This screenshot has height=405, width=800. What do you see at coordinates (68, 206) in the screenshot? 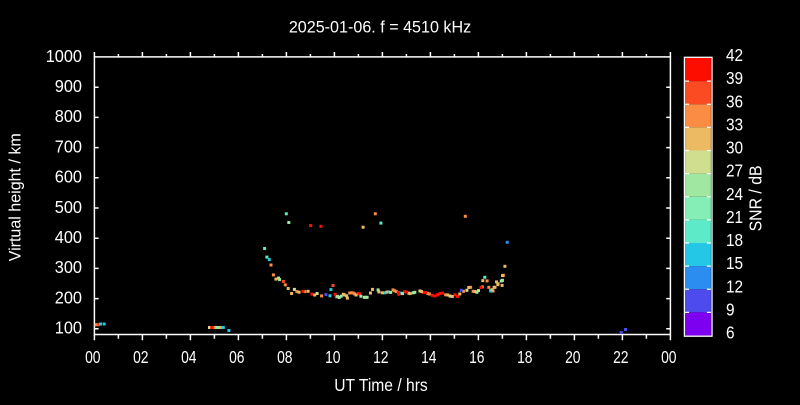
I see `svg-text: 500` at bounding box center [68, 206].